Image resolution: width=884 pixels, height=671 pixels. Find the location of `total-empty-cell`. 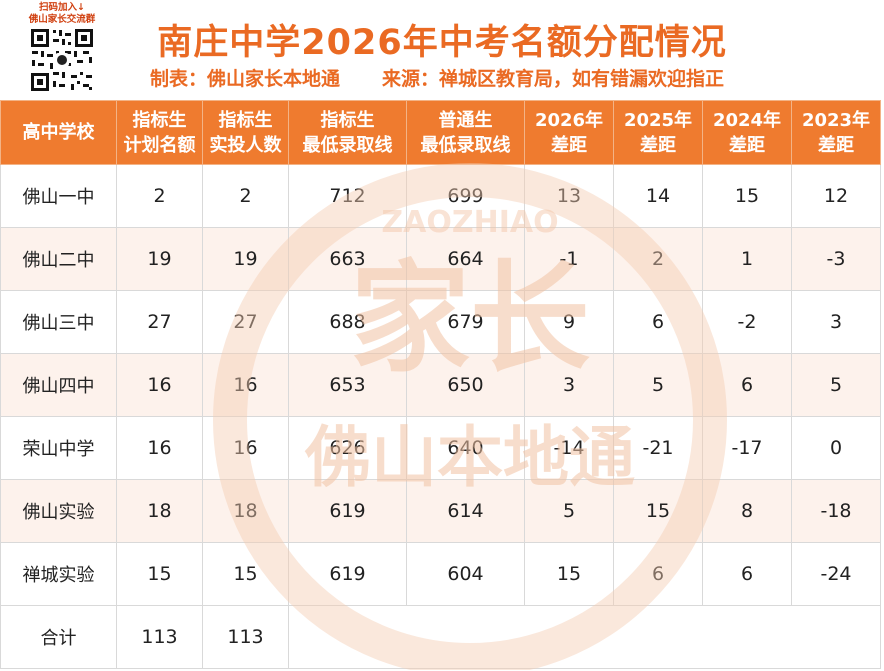

total-empty-cell is located at coordinates (584, 637).